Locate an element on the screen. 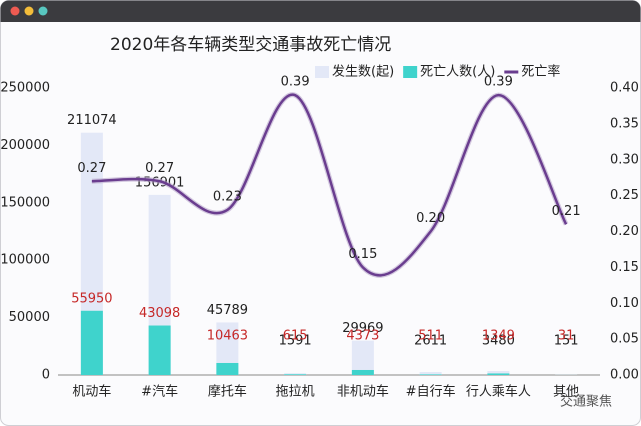 This screenshot has height=426, width=641. y2-tick-label: 0.30 is located at coordinates (624, 159).